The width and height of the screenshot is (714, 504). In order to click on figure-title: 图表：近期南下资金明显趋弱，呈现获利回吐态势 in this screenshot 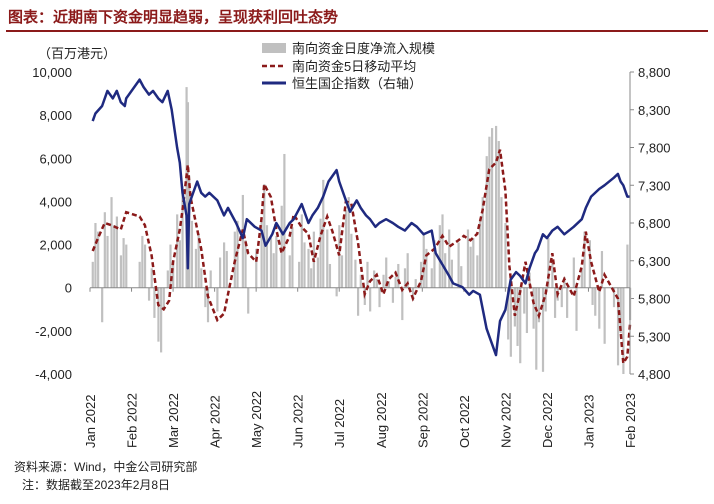, I will do `click(173, 17)`.